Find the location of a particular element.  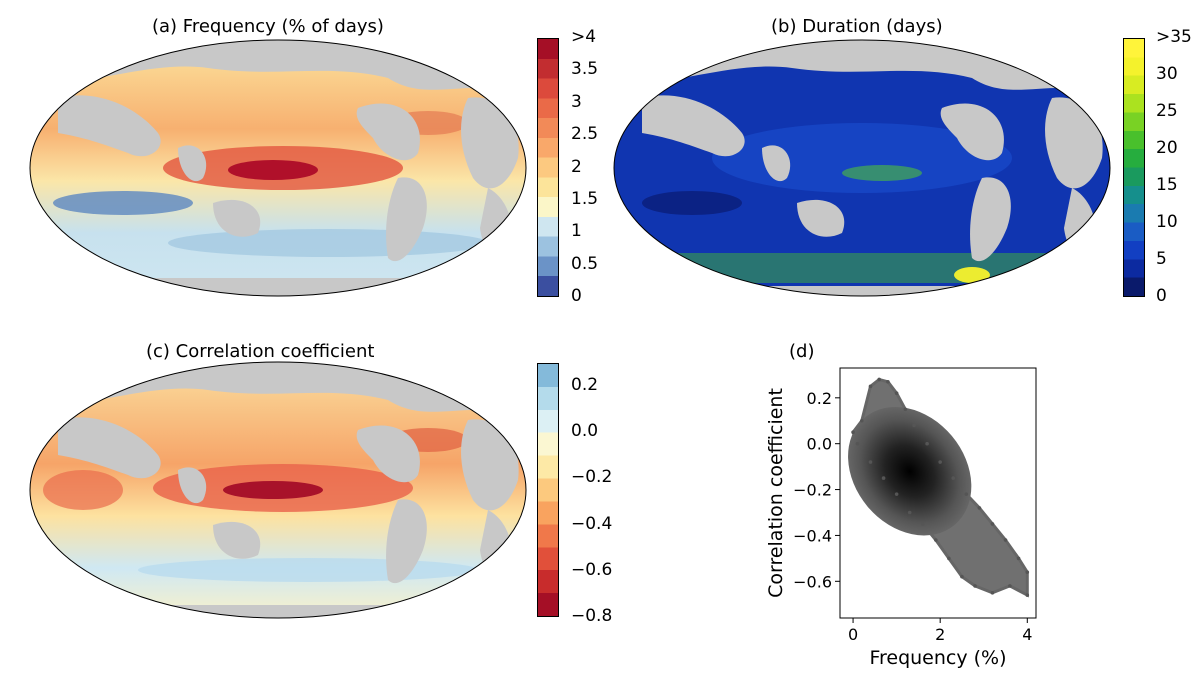

colorbar-b-label: 0 is located at coordinates (1161, 296).